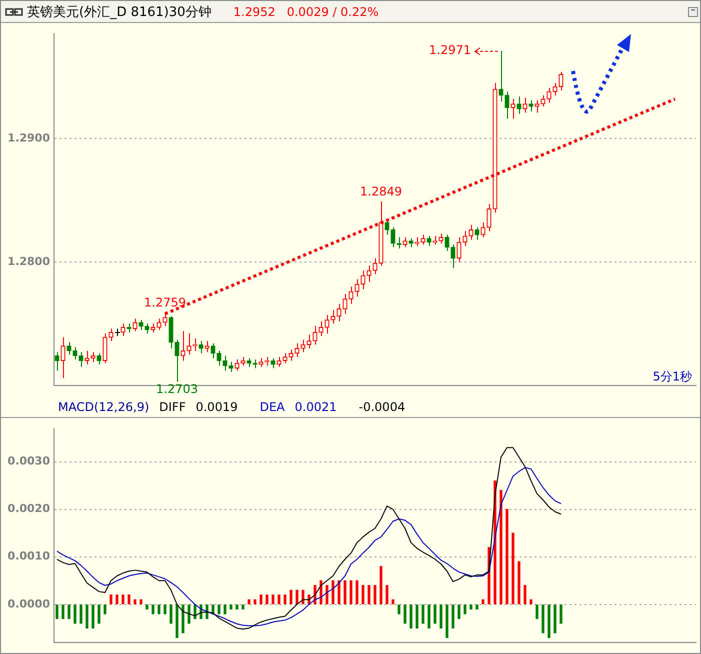 Image resolution: width=701 pixels, height=654 pixels. What do you see at coordinates (382, 407) in the screenshot?
I see `text: -0.0004` at bounding box center [382, 407].